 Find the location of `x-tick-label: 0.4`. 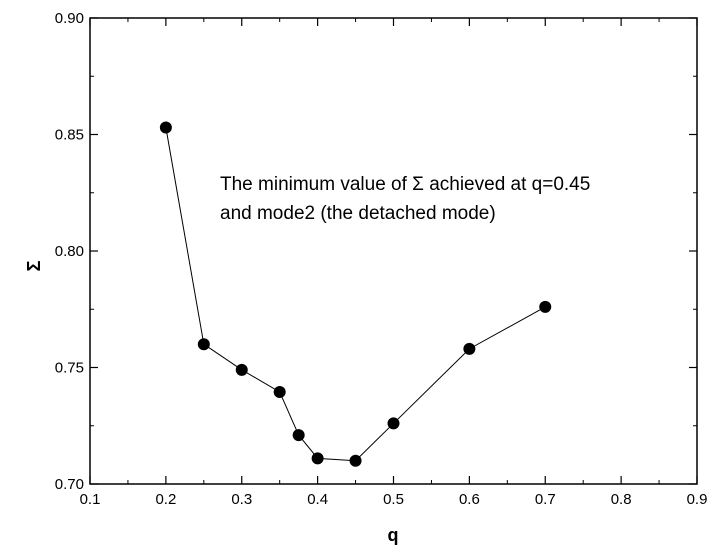

x-tick-label: 0.4 is located at coordinates (317, 499).